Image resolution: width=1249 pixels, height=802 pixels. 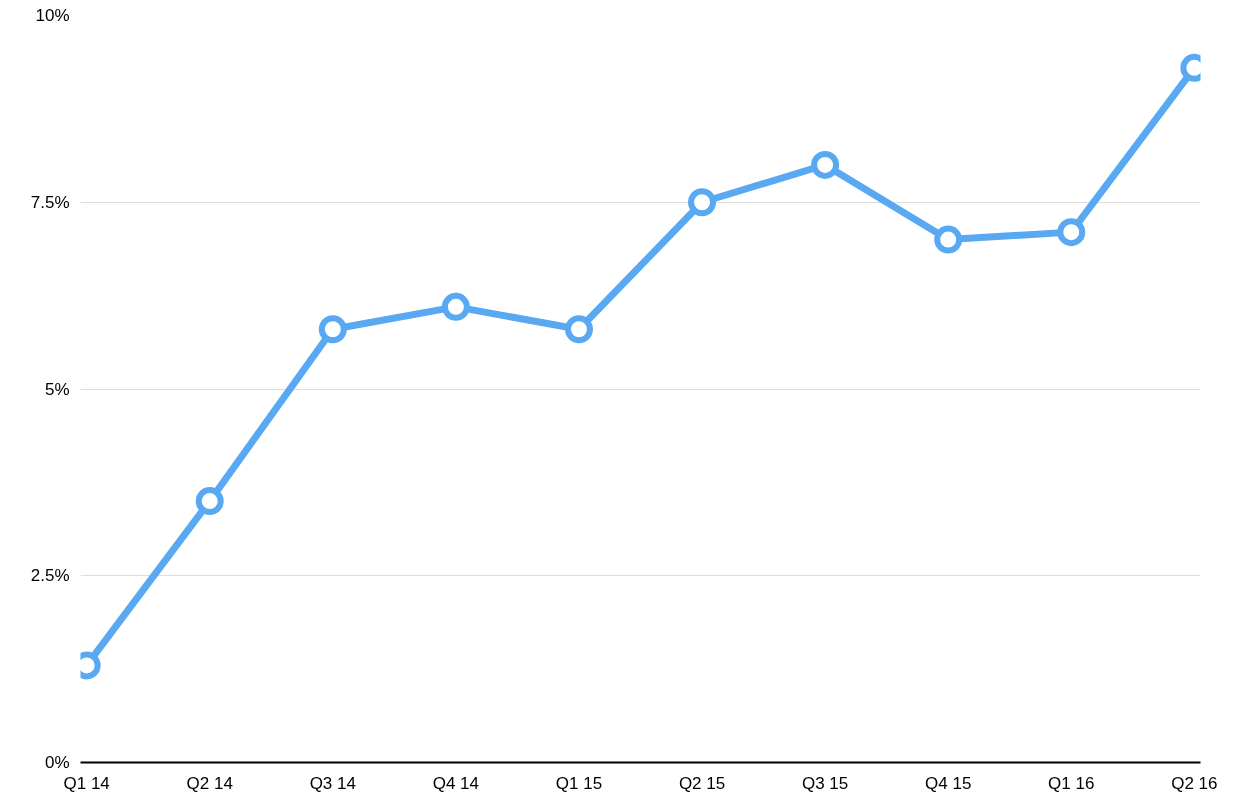 I want to click on y-tick-label: 5%, so click(x=57, y=389).